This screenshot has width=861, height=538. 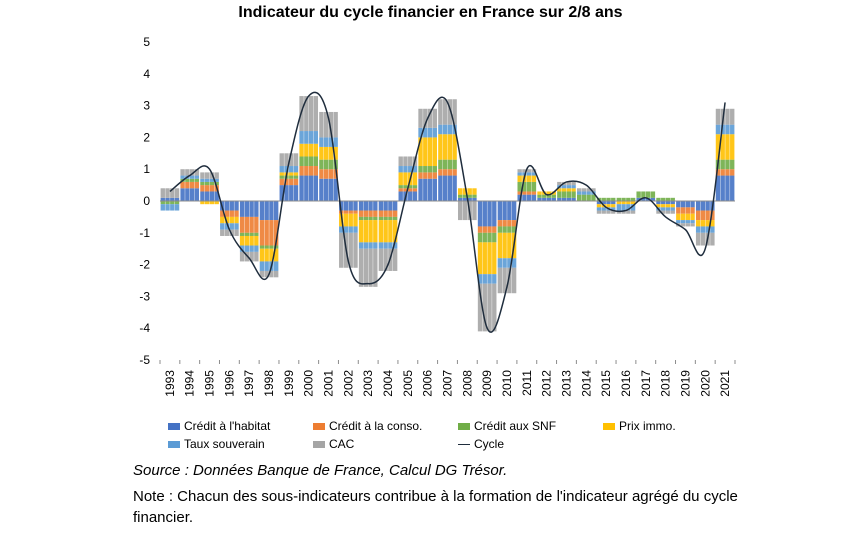 I want to click on x-tick-label: 1997, so click(x=249, y=383).